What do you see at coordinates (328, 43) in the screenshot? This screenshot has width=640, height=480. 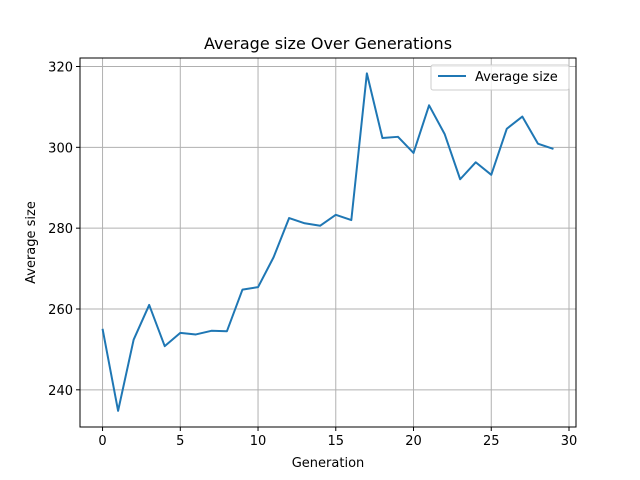 I see `chart-title: Average size Over Generations` at bounding box center [328, 43].